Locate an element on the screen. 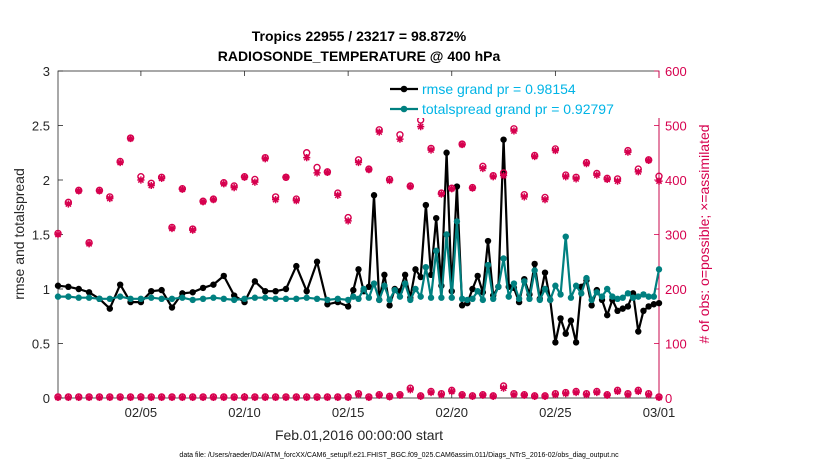 Image resolution: width=830 pixels, height=470 pixels. legend-spread-marker is located at coordinates (404, 109).